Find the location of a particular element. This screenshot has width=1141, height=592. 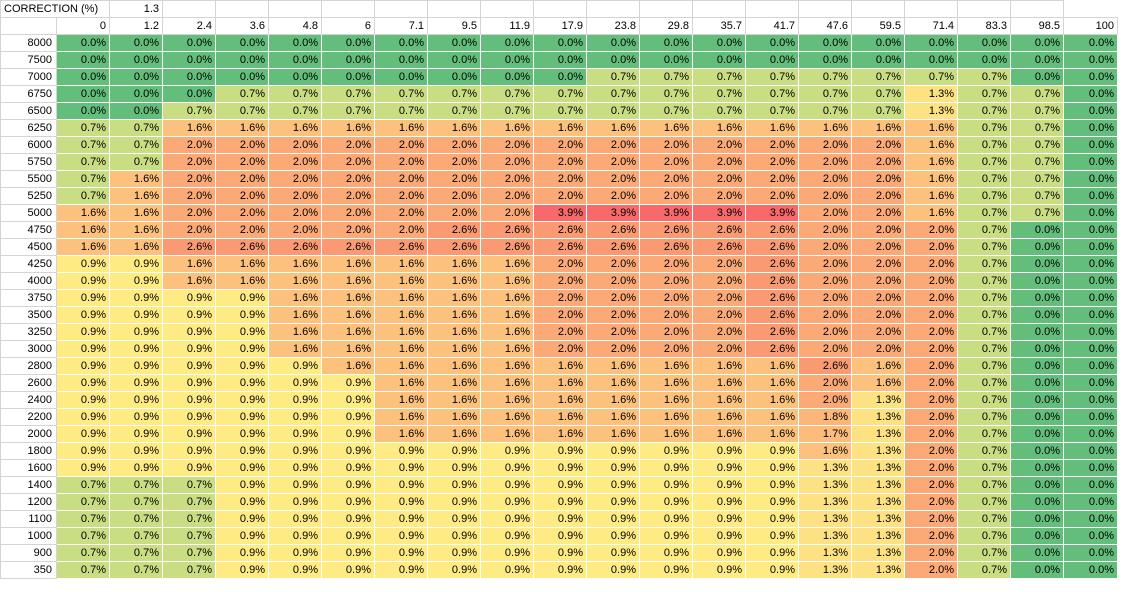

column-header: 71.4 is located at coordinates (931, 26).